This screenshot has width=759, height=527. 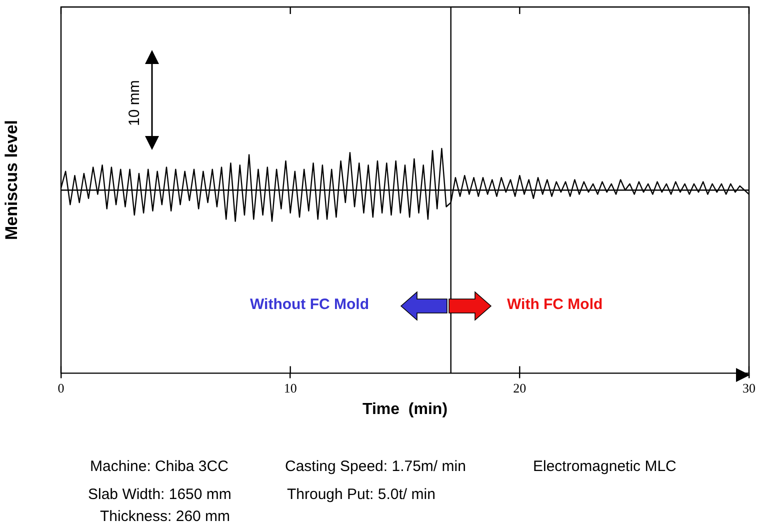 What do you see at coordinates (361, 494) in the screenshot?
I see `text: Through Put: 5.0t/ min` at bounding box center [361, 494].